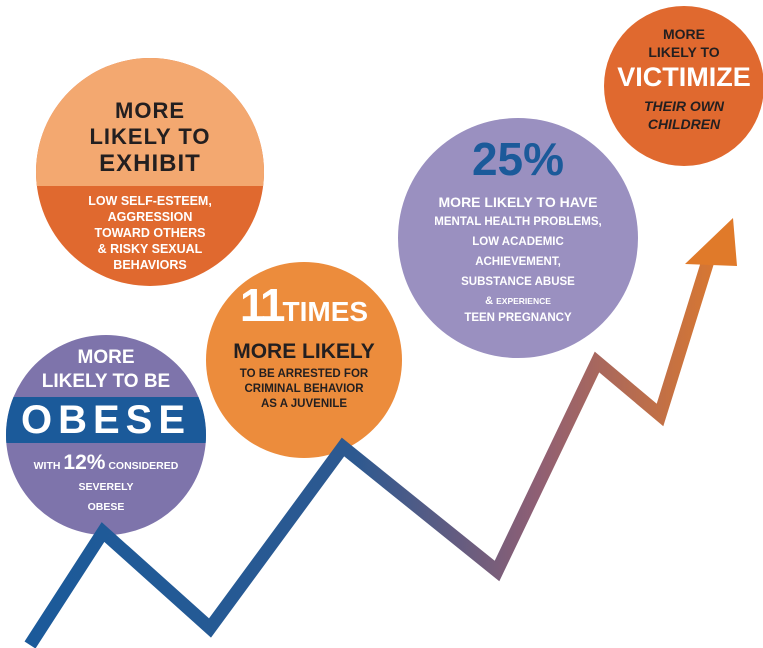 Image resolution: width=763 pixels, height=648 pixels. Describe the element at coordinates (106, 507) in the screenshot. I see `obese-line-3: OBESE` at that location.